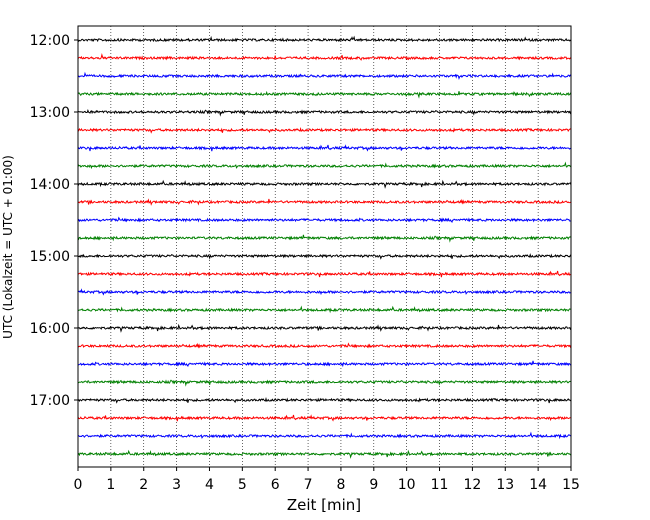 The width and height of the screenshot is (650, 520). Describe the element at coordinates (176, 485) in the screenshot. I see `x-tick-label: 3` at that location.